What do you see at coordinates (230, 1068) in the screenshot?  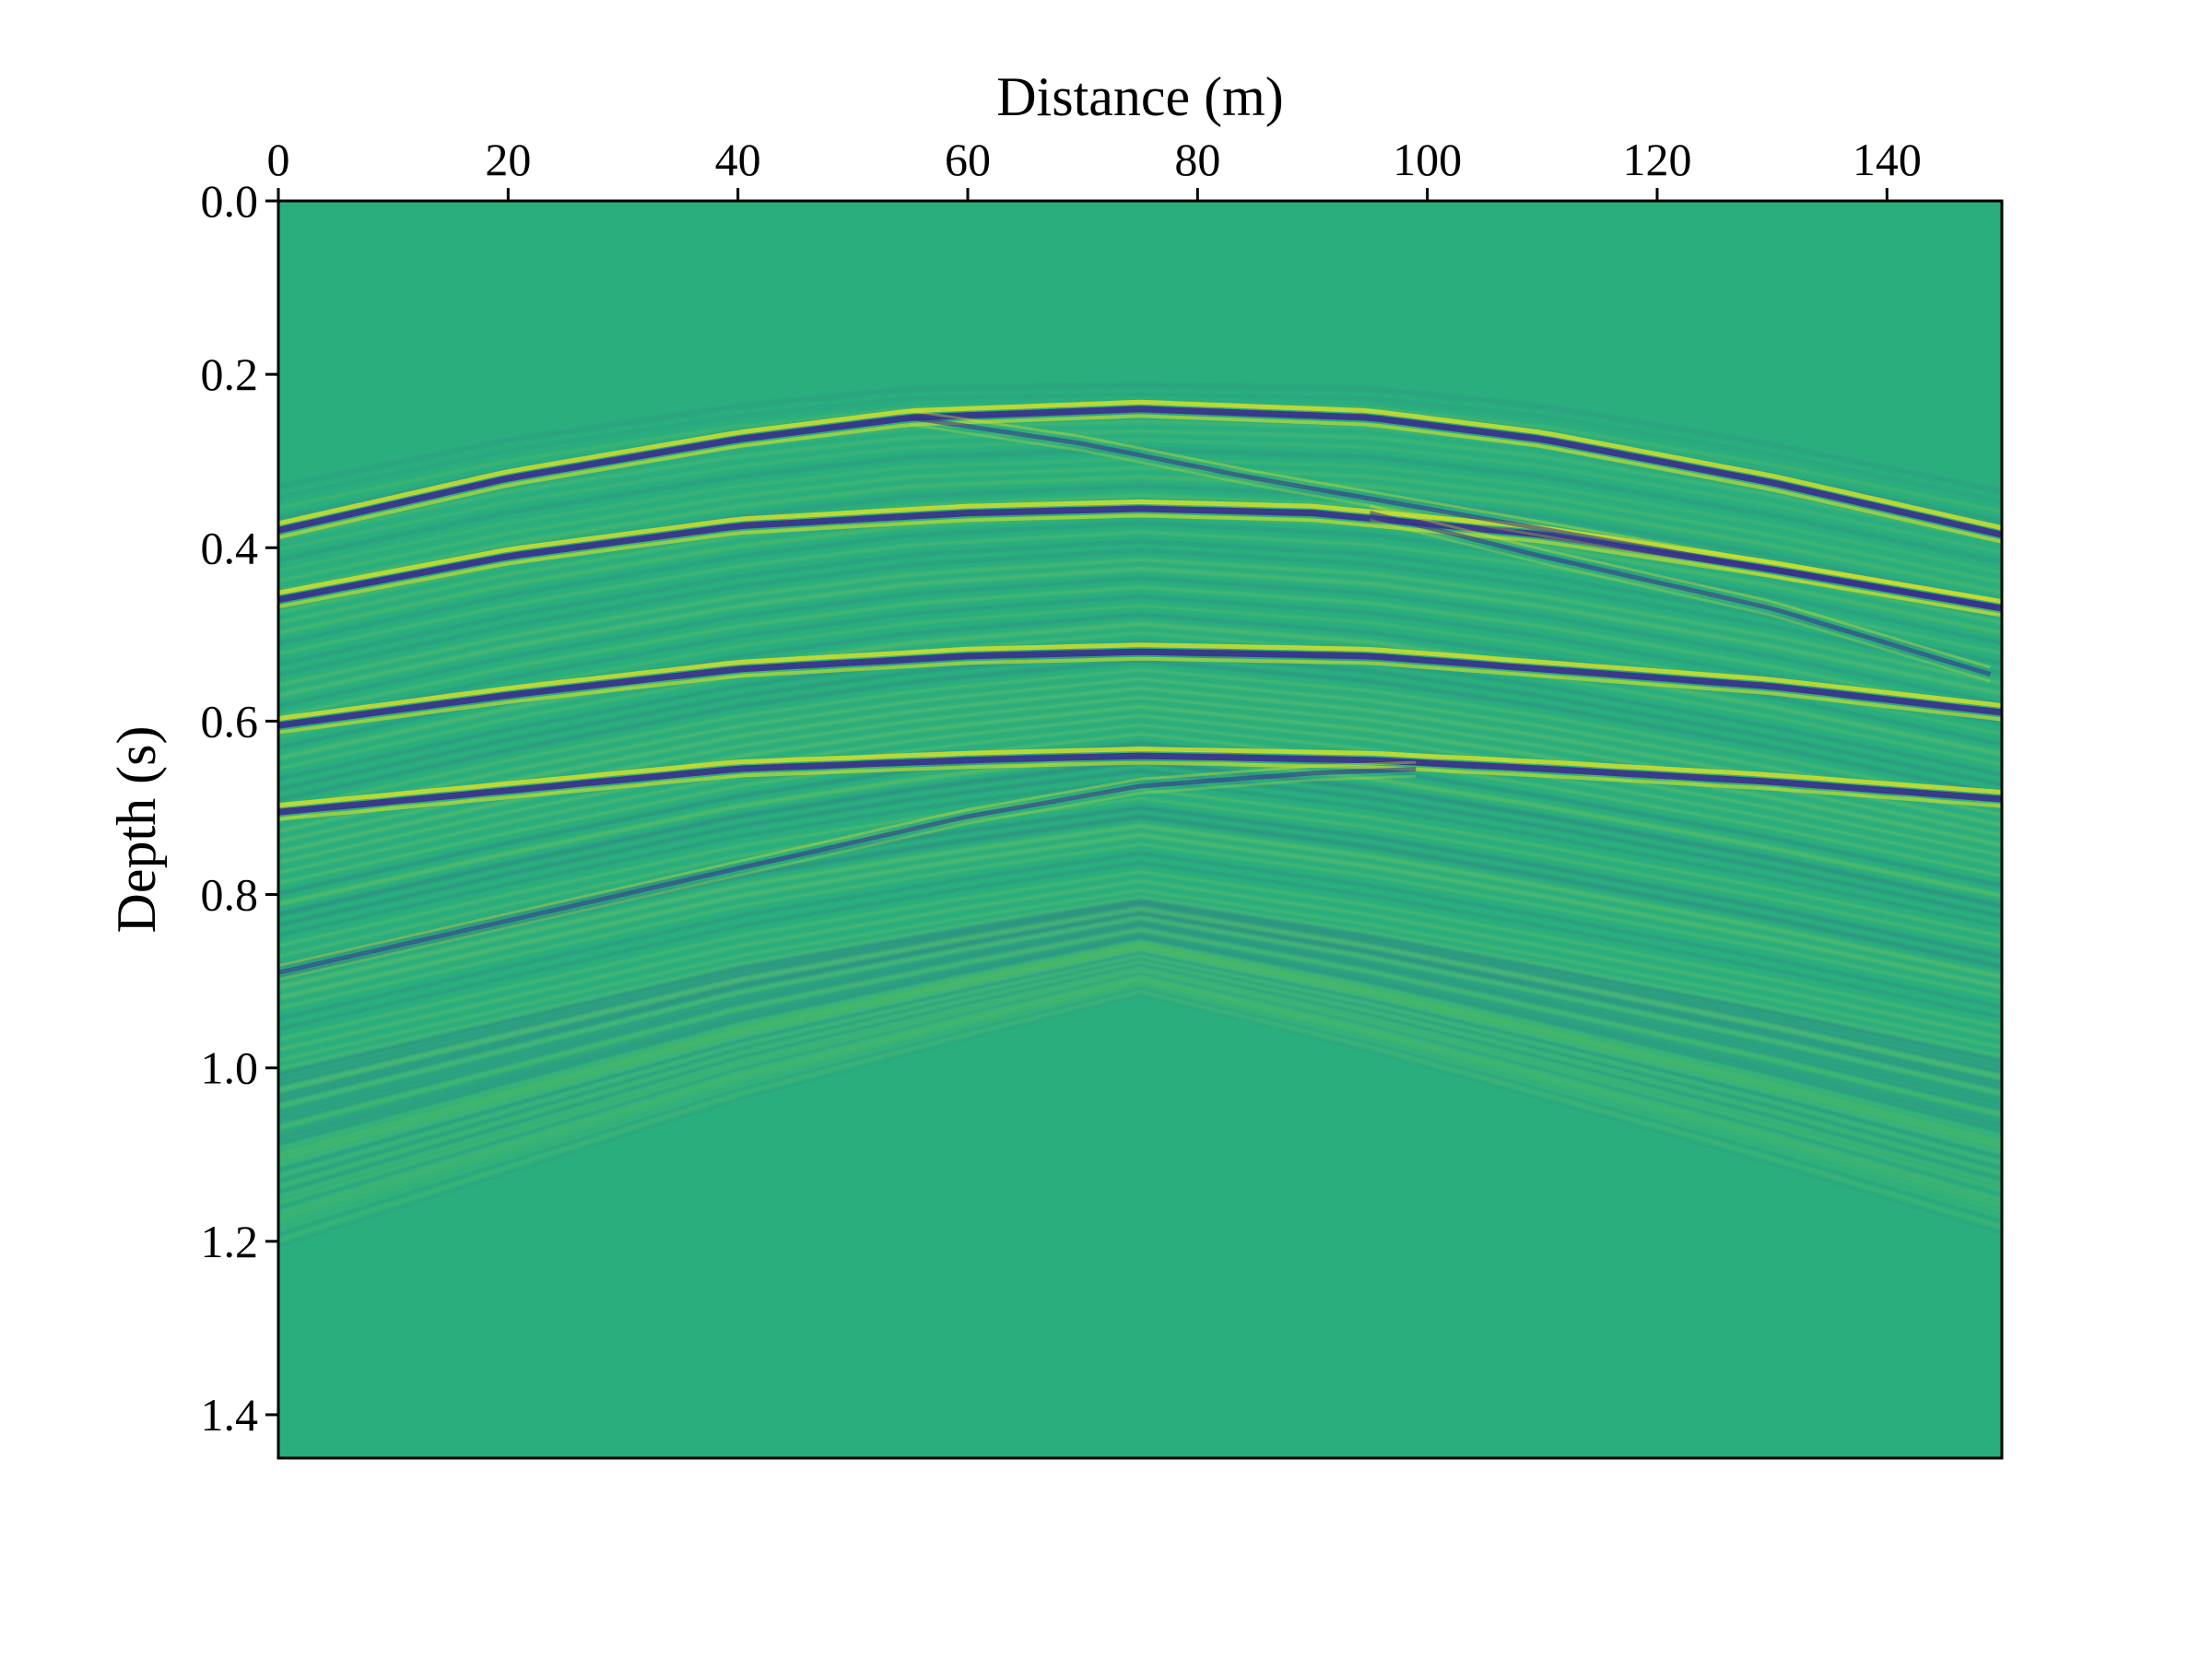 I see `y-tick-label: 1.0` at bounding box center [230, 1068].